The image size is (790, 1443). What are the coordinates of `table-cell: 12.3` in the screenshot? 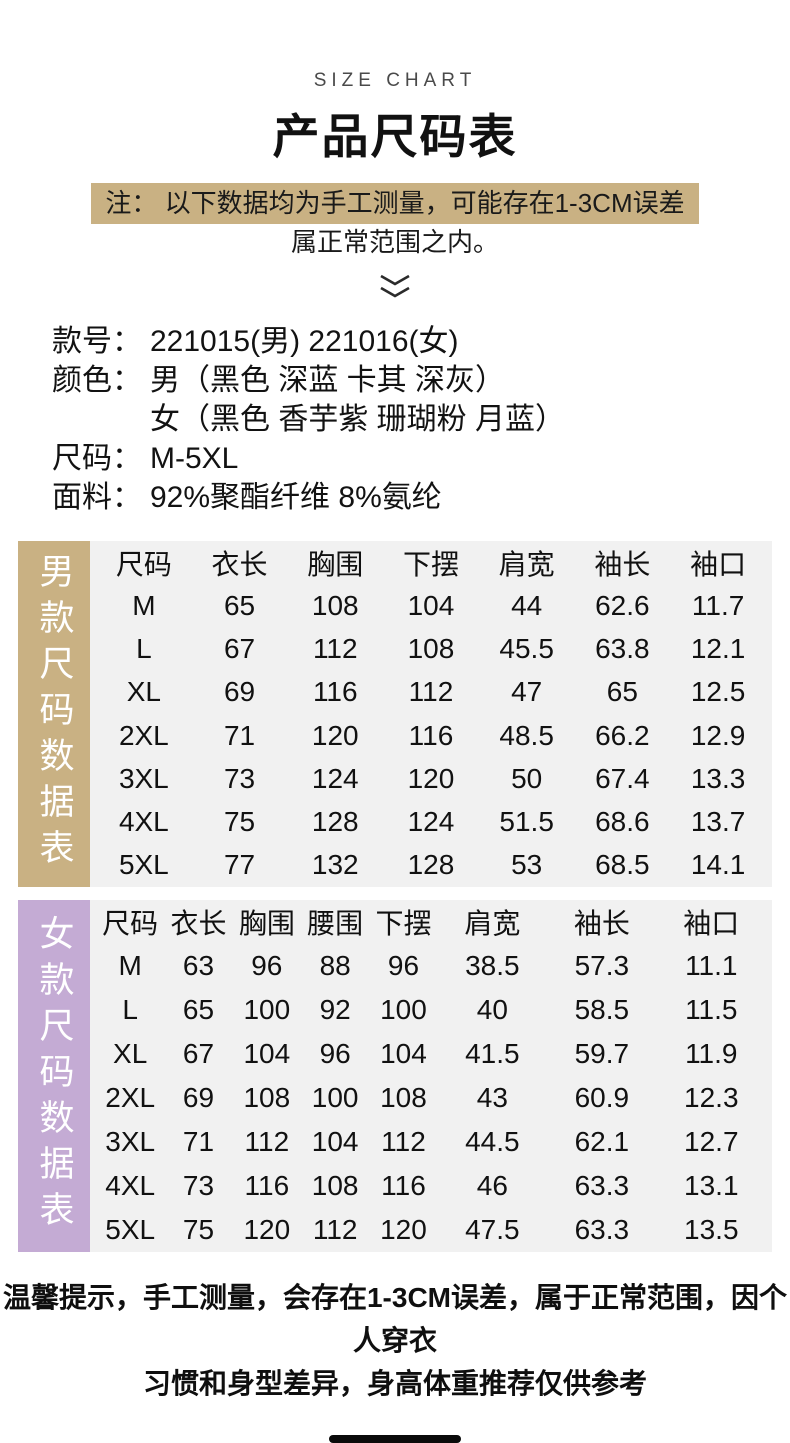 It's located at (711, 1097).